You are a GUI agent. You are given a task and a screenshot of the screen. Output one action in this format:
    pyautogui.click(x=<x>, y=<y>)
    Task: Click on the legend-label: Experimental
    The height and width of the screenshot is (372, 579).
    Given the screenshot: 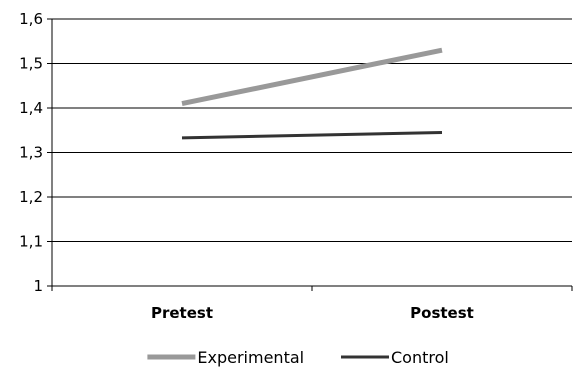 What is the action you would take?
    pyautogui.click(x=250, y=357)
    